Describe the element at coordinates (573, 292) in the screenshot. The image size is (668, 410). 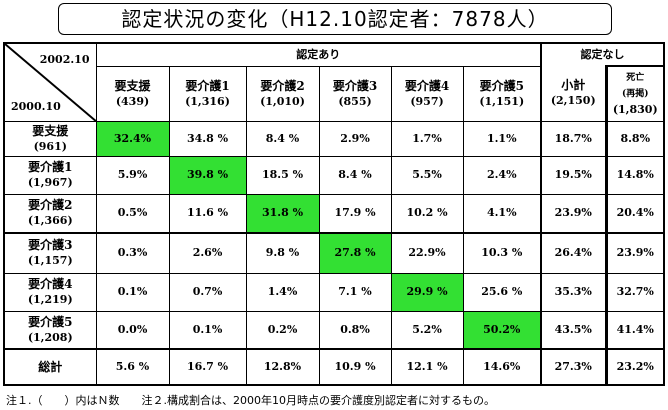
I see `value-cell: 35.3%` at that location.